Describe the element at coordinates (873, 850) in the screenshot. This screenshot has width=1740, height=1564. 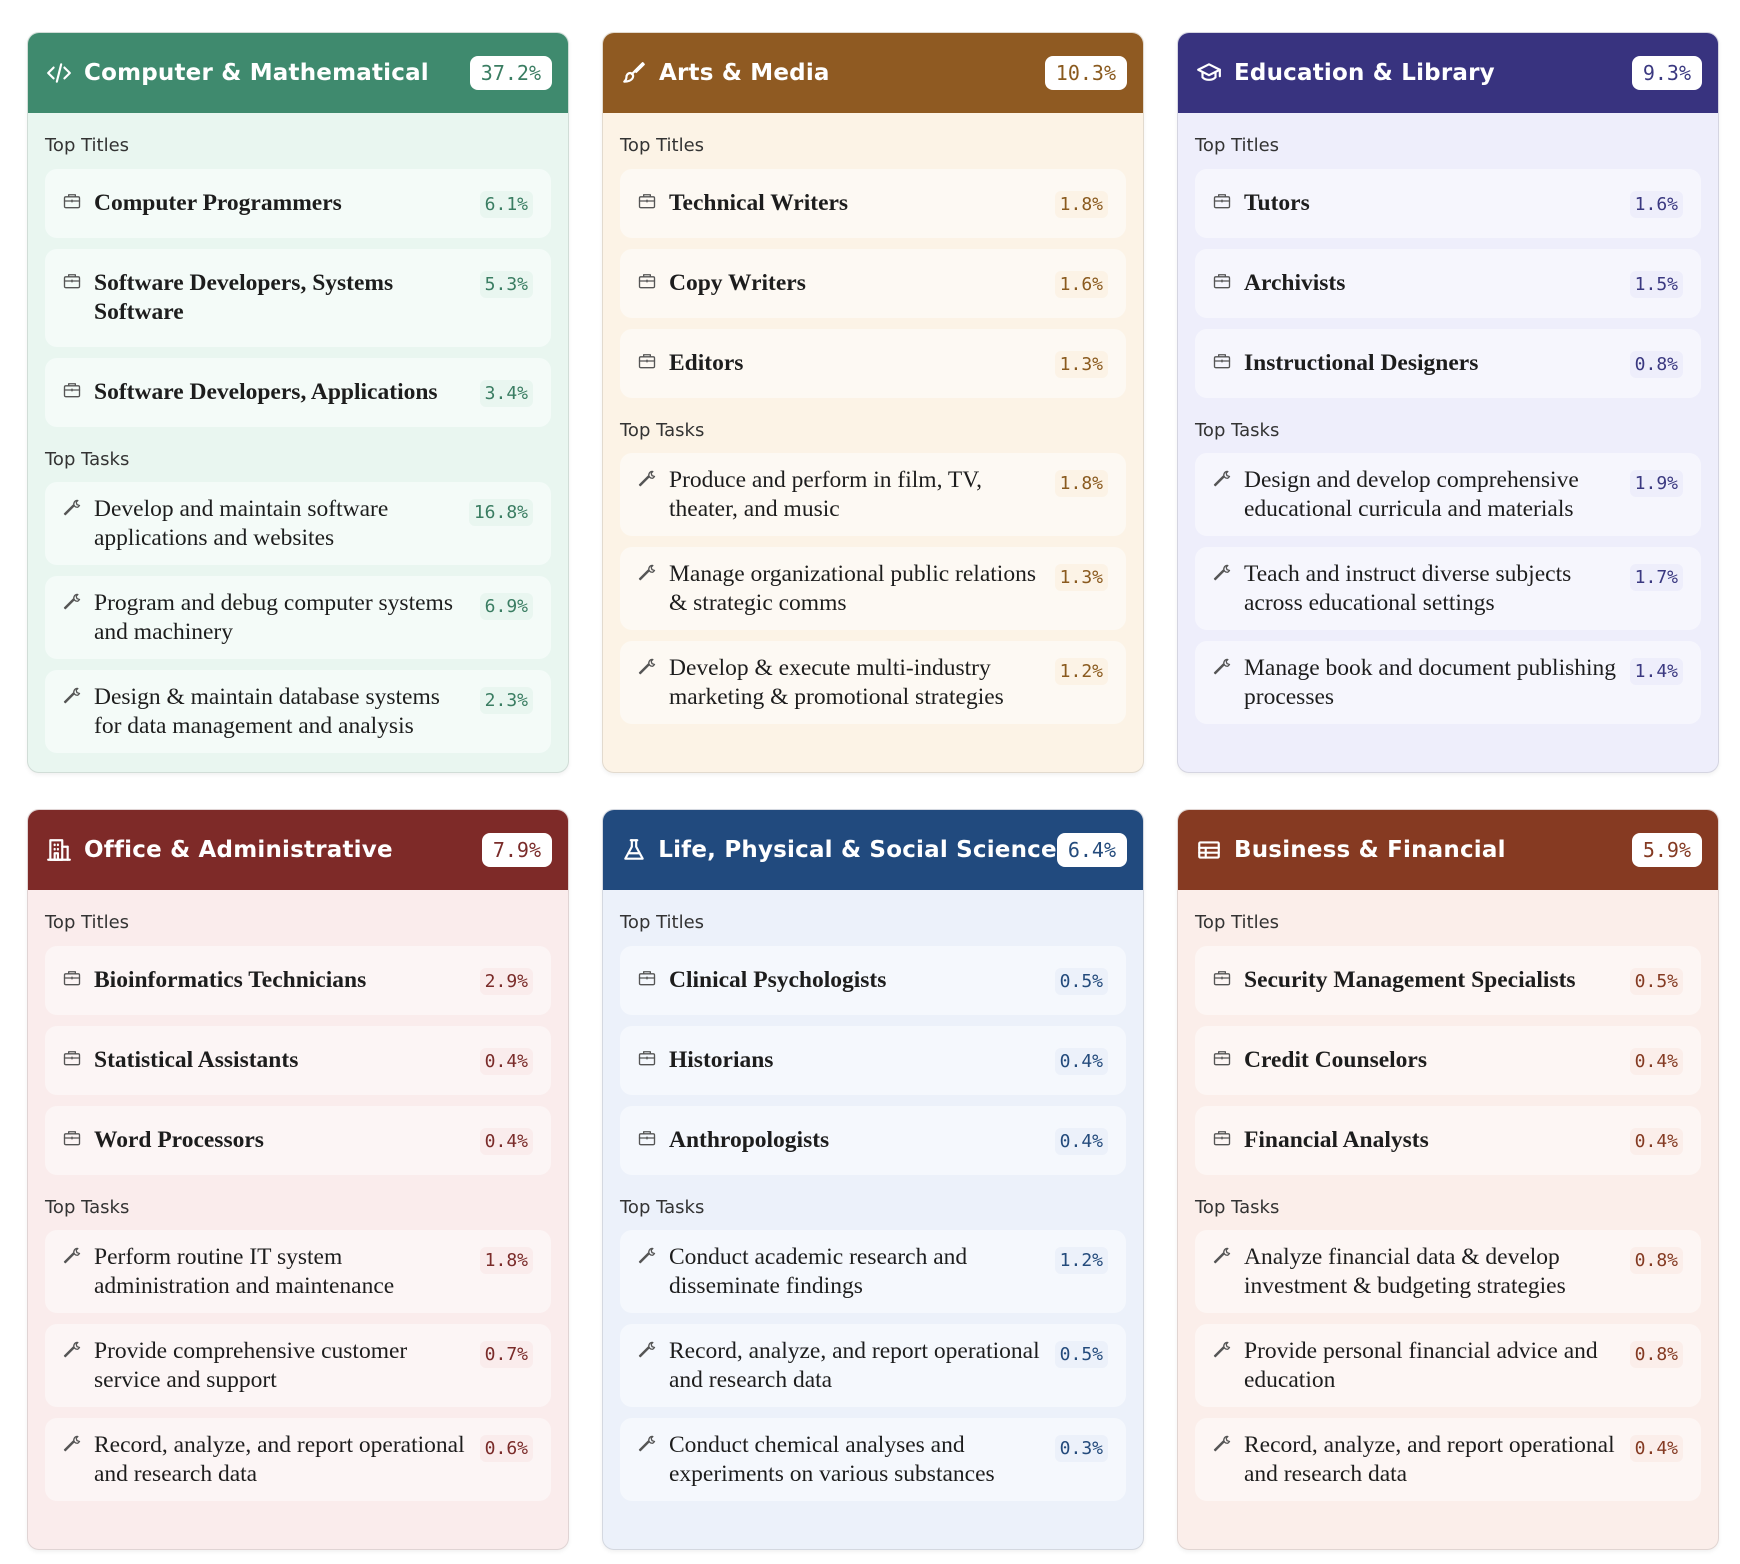
I see `card-header: Life, Physical & Social Science 6.4%` at that location.